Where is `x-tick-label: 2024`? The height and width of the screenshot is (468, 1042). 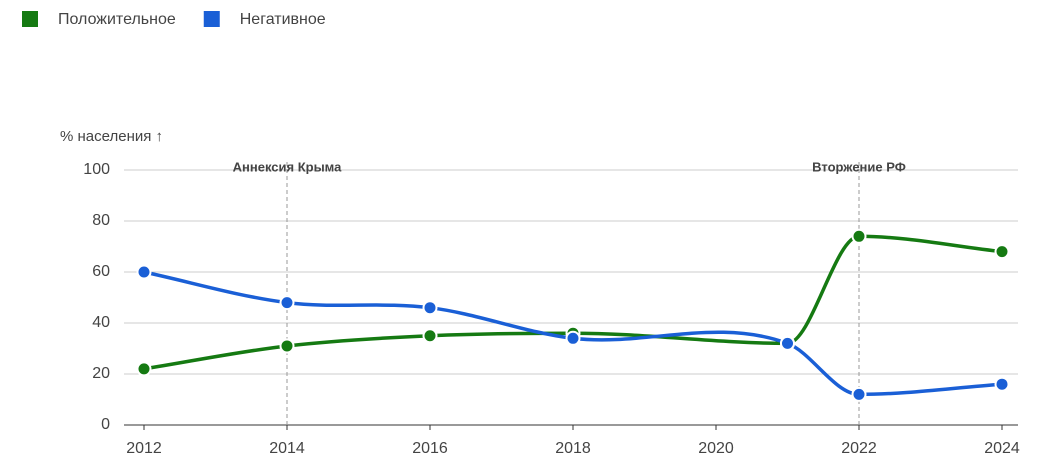 x-tick-label: 2024 is located at coordinates (1002, 448).